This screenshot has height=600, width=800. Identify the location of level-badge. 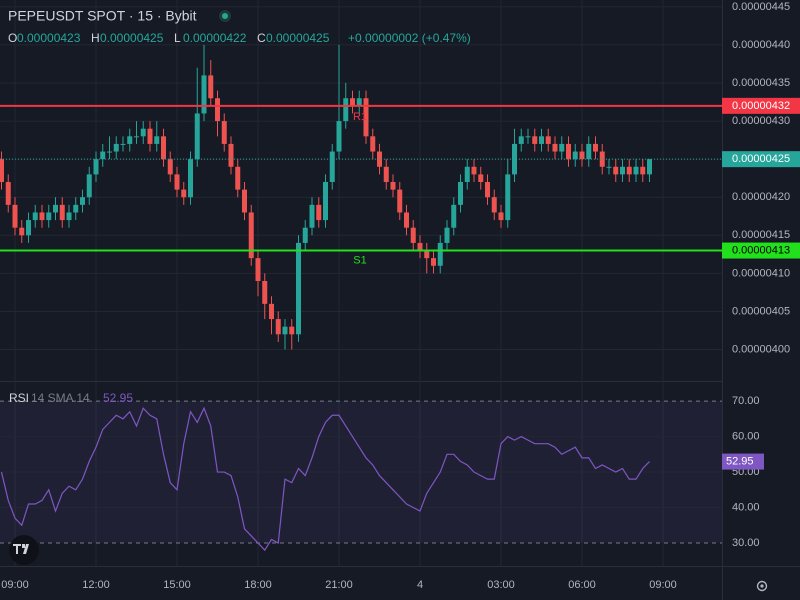
(761, 105).